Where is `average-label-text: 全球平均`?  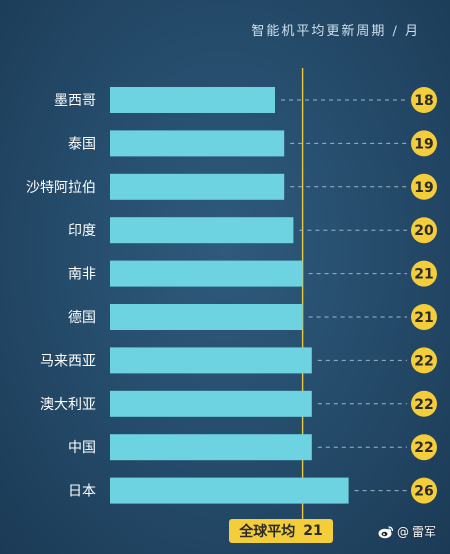 average-label-text: 全球平均 is located at coordinates (267, 532).